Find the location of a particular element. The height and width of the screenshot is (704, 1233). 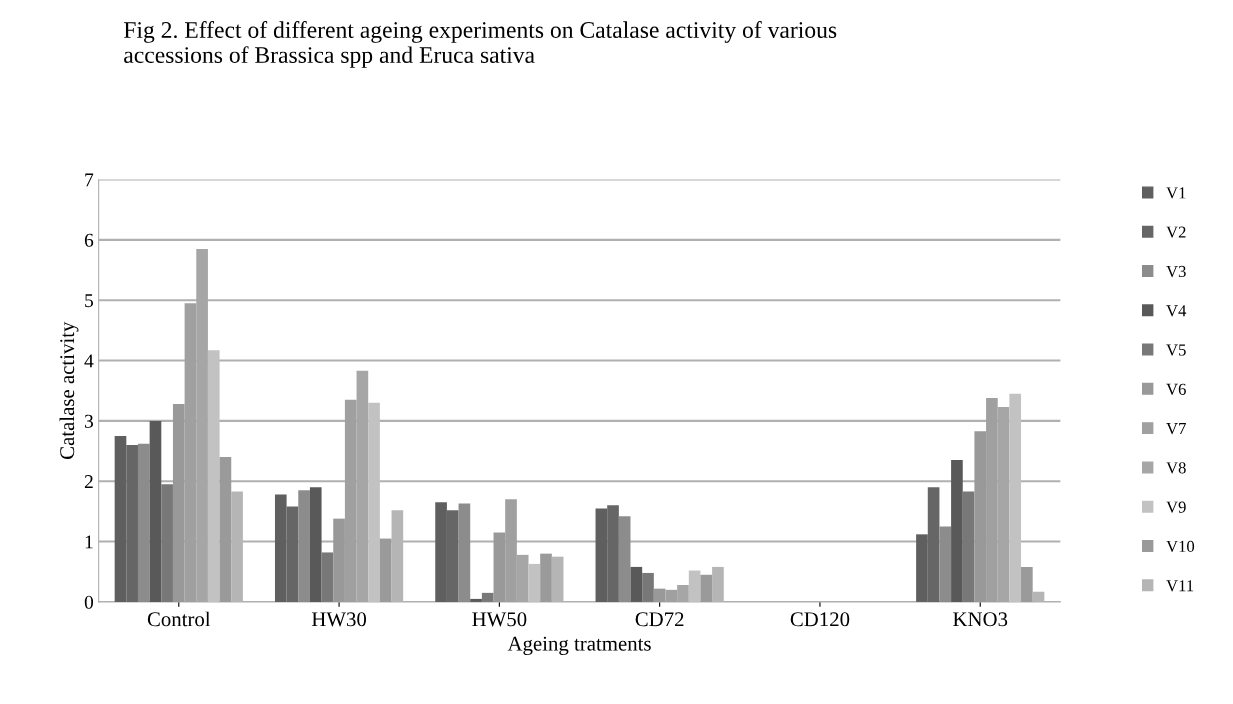

y-tick-label: 4 is located at coordinates (89, 361).